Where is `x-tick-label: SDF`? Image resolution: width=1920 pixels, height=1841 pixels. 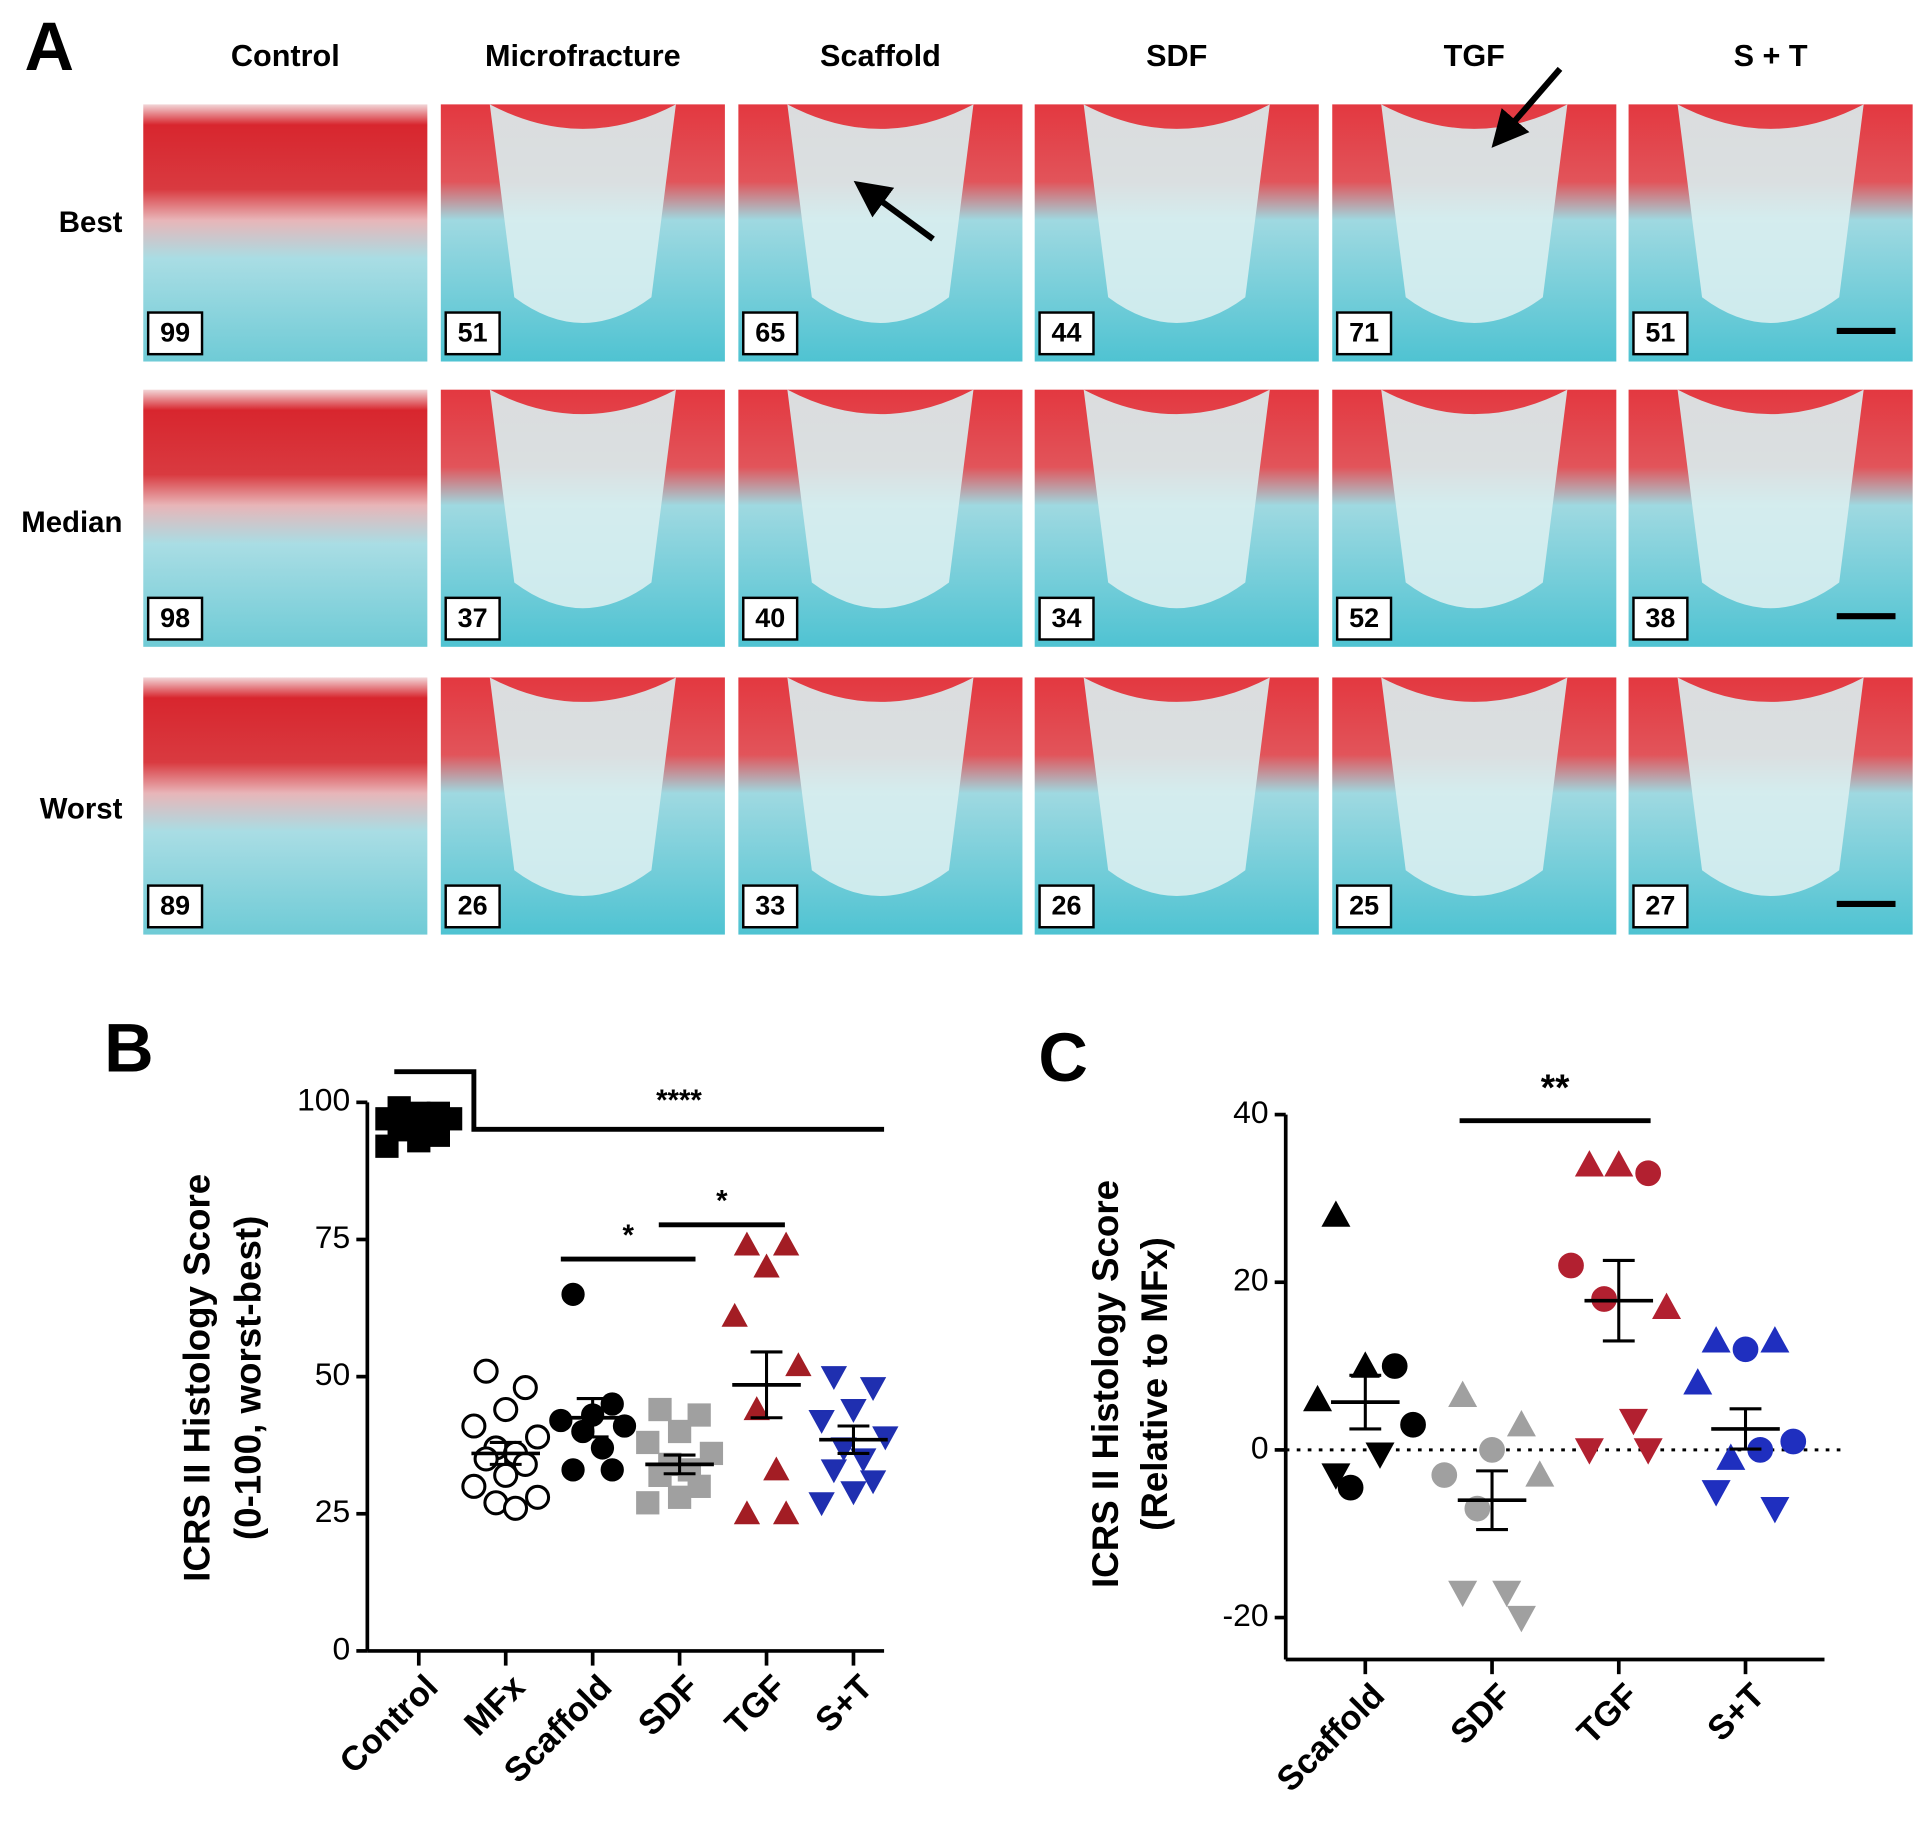
x-tick-label: SDF is located at coordinates (1480, 1714).